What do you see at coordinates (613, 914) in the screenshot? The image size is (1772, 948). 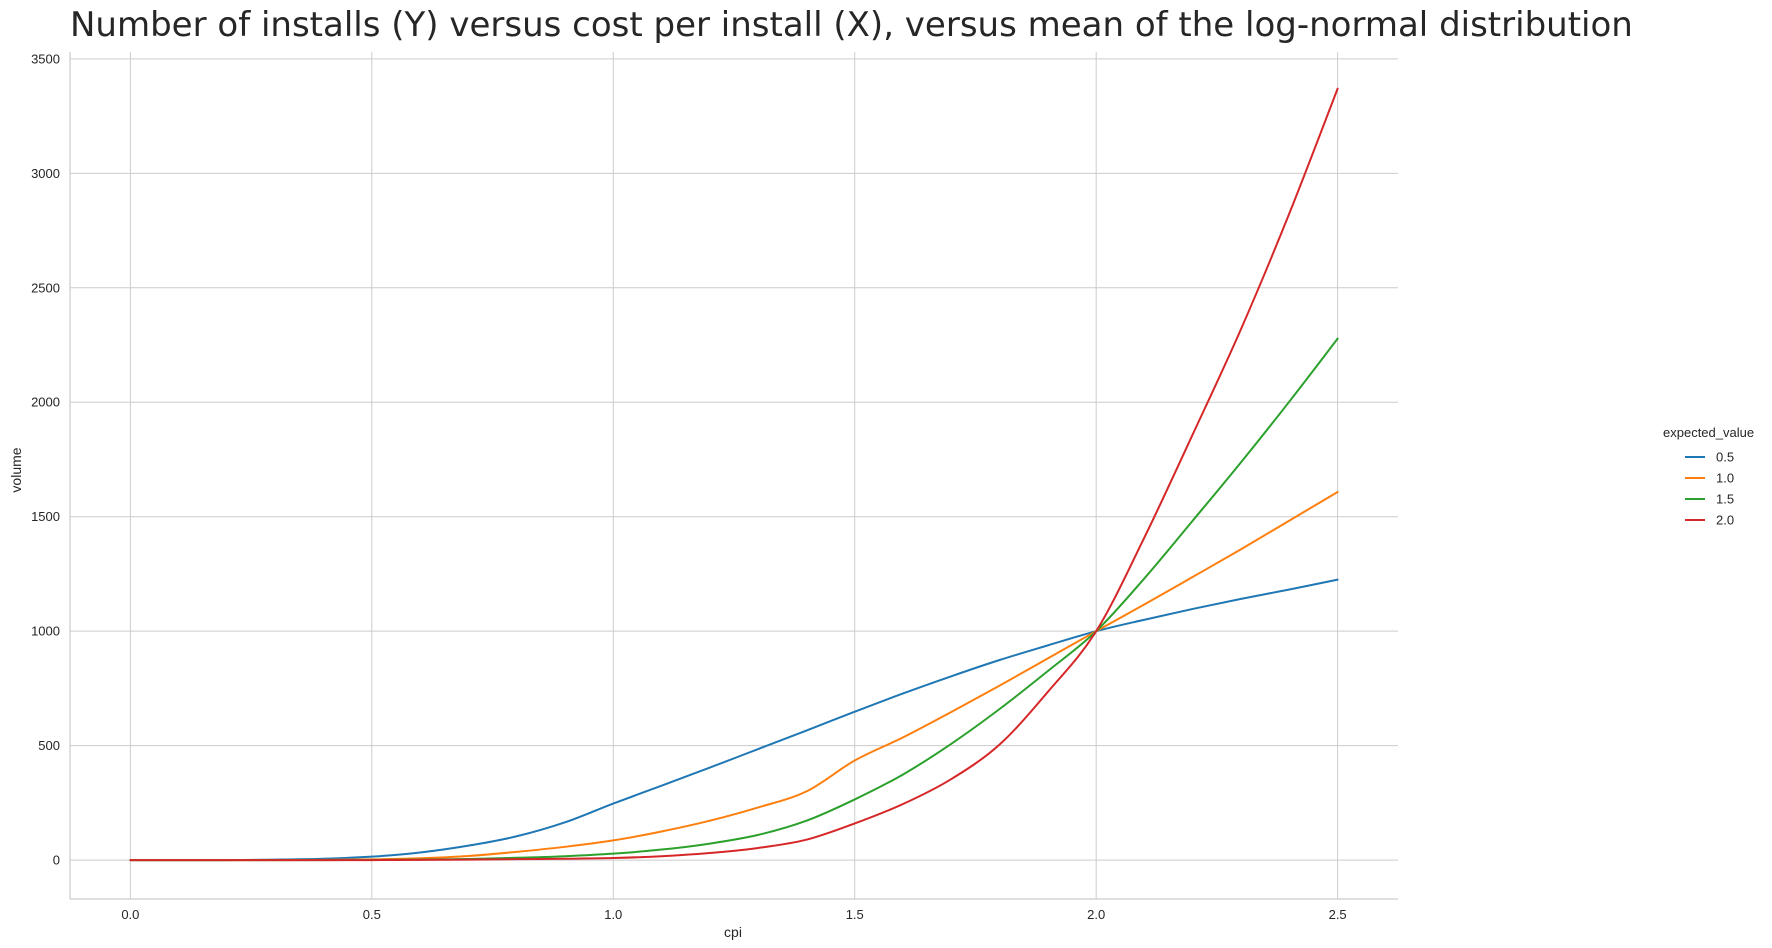 I see `x-tick-label: 1.0` at bounding box center [613, 914].